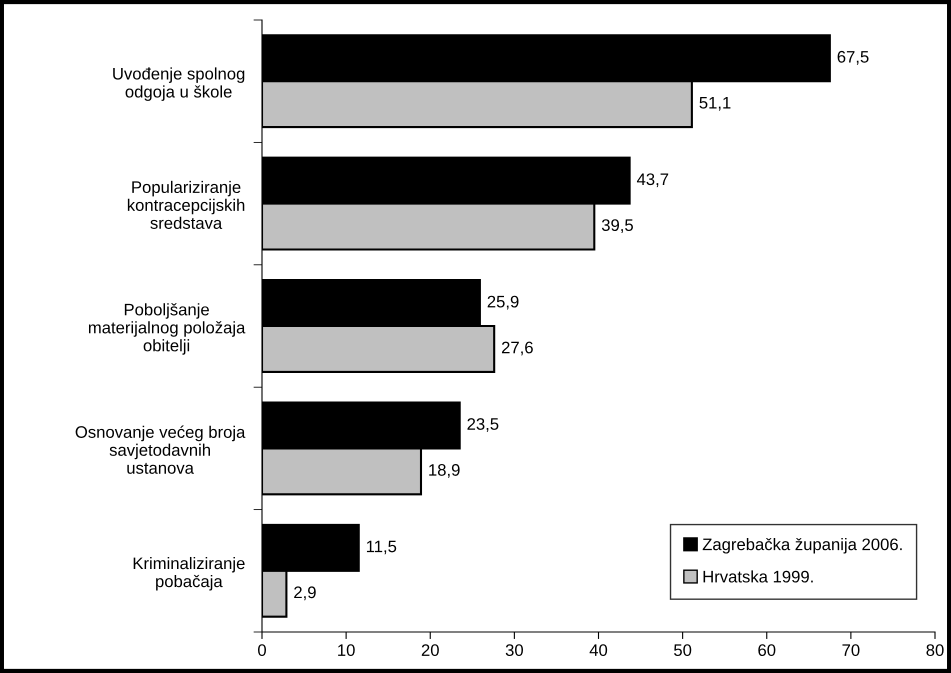  What do you see at coordinates (381, 547) in the screenshot?
I see `data-label: 11,5` at bounding box center [381, 547].